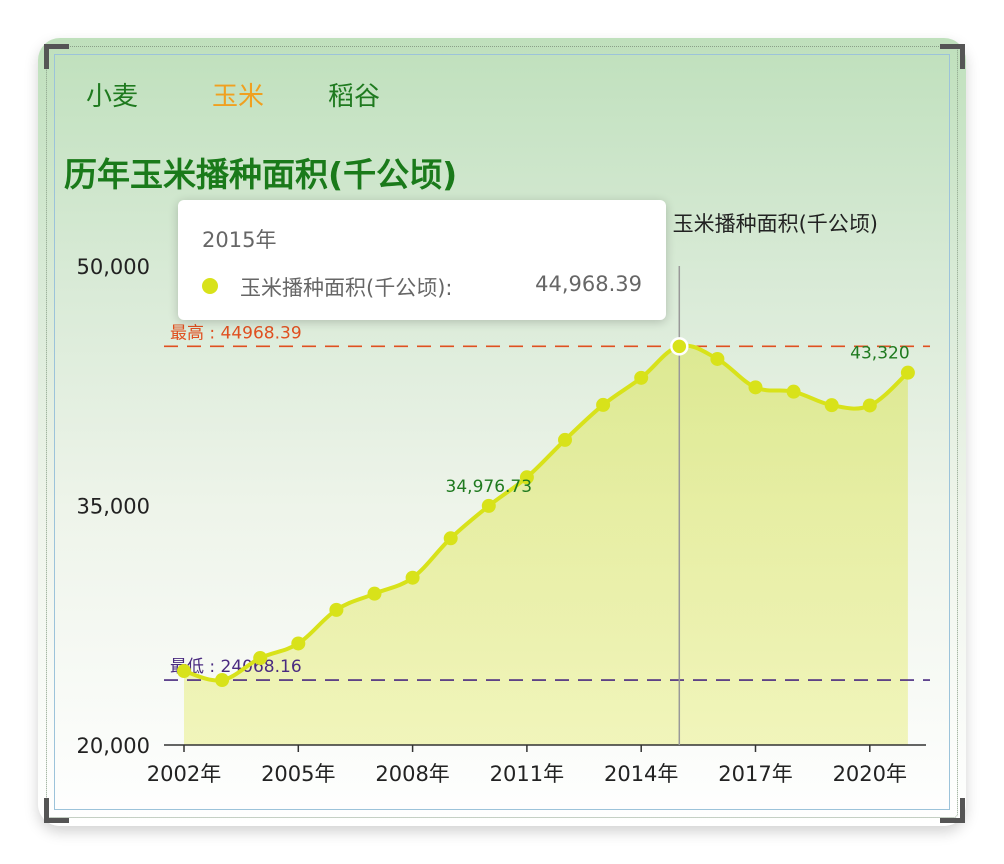  What do you see at coordinates (879, 354) in the screenshot?
I see `data-label: 43,320` at bounding box center [879, 354].